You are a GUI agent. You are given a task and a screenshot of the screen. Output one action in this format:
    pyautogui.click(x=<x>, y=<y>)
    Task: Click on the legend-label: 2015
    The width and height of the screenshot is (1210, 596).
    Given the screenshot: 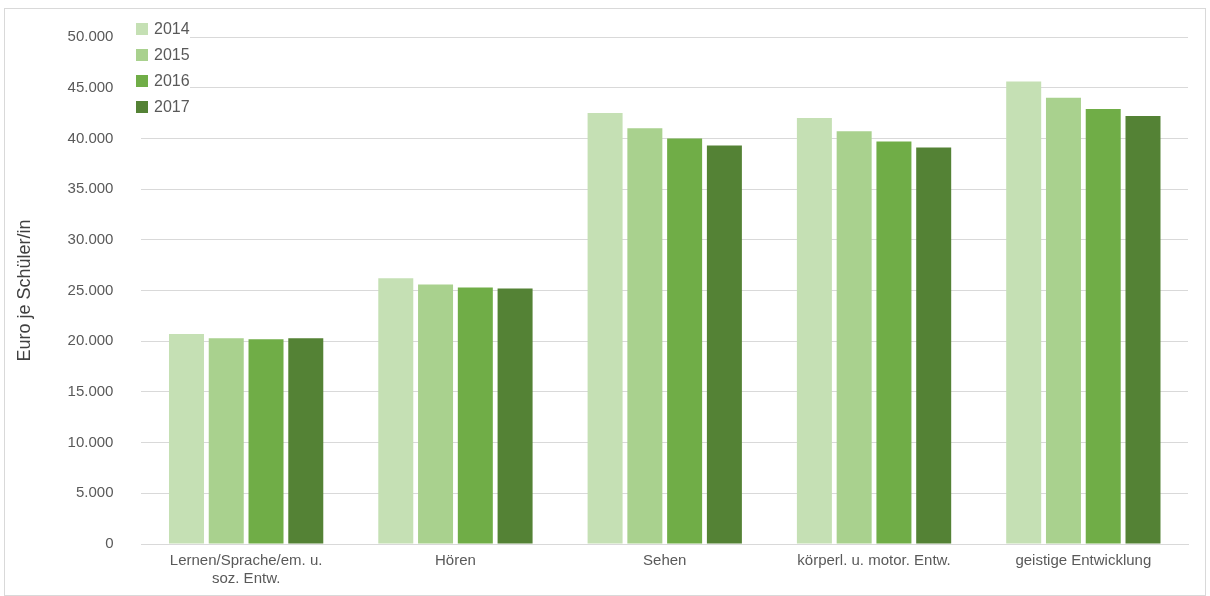 What is the action you would take?
    pyautogui.click(x=172, y=55)
    